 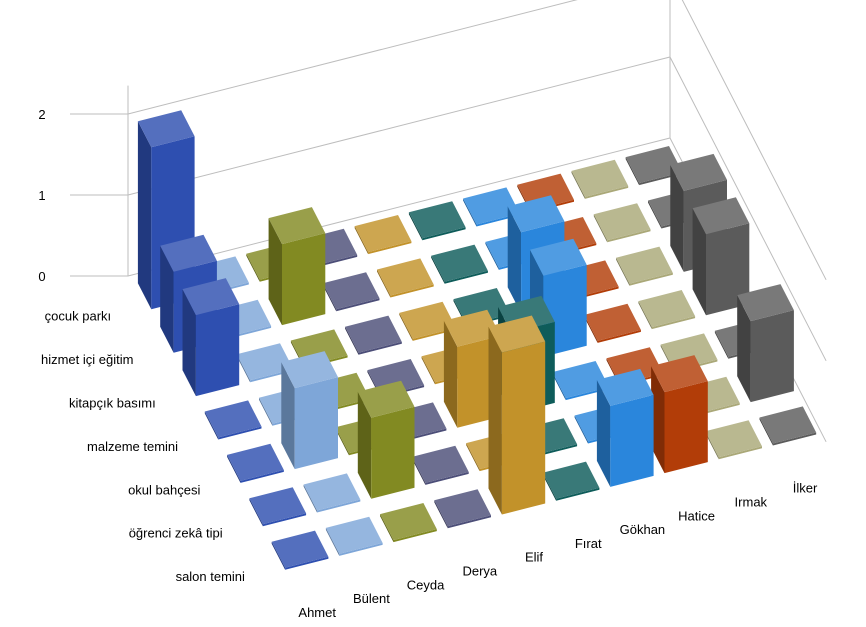 I want to click on row-label: çocuk parkı, so click(x=78, y=316).